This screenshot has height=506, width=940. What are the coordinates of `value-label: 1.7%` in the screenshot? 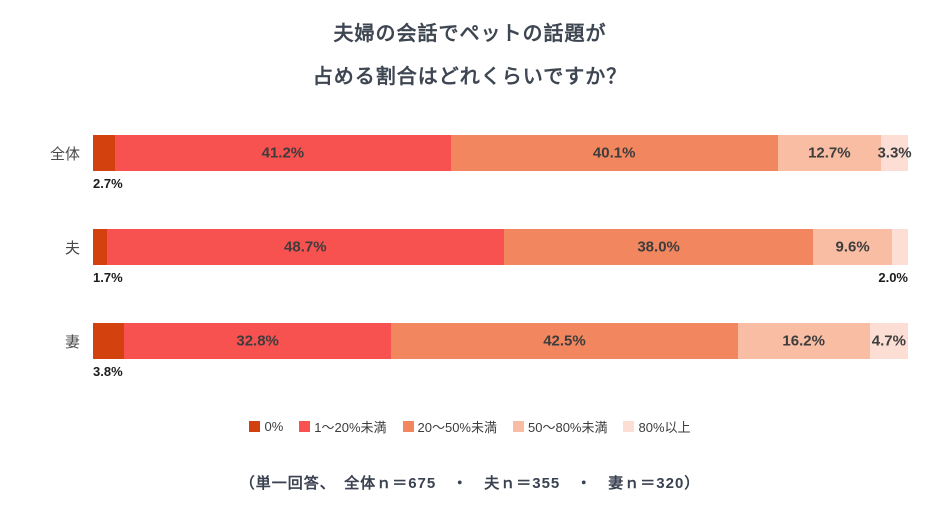 It's located at (108, 277).